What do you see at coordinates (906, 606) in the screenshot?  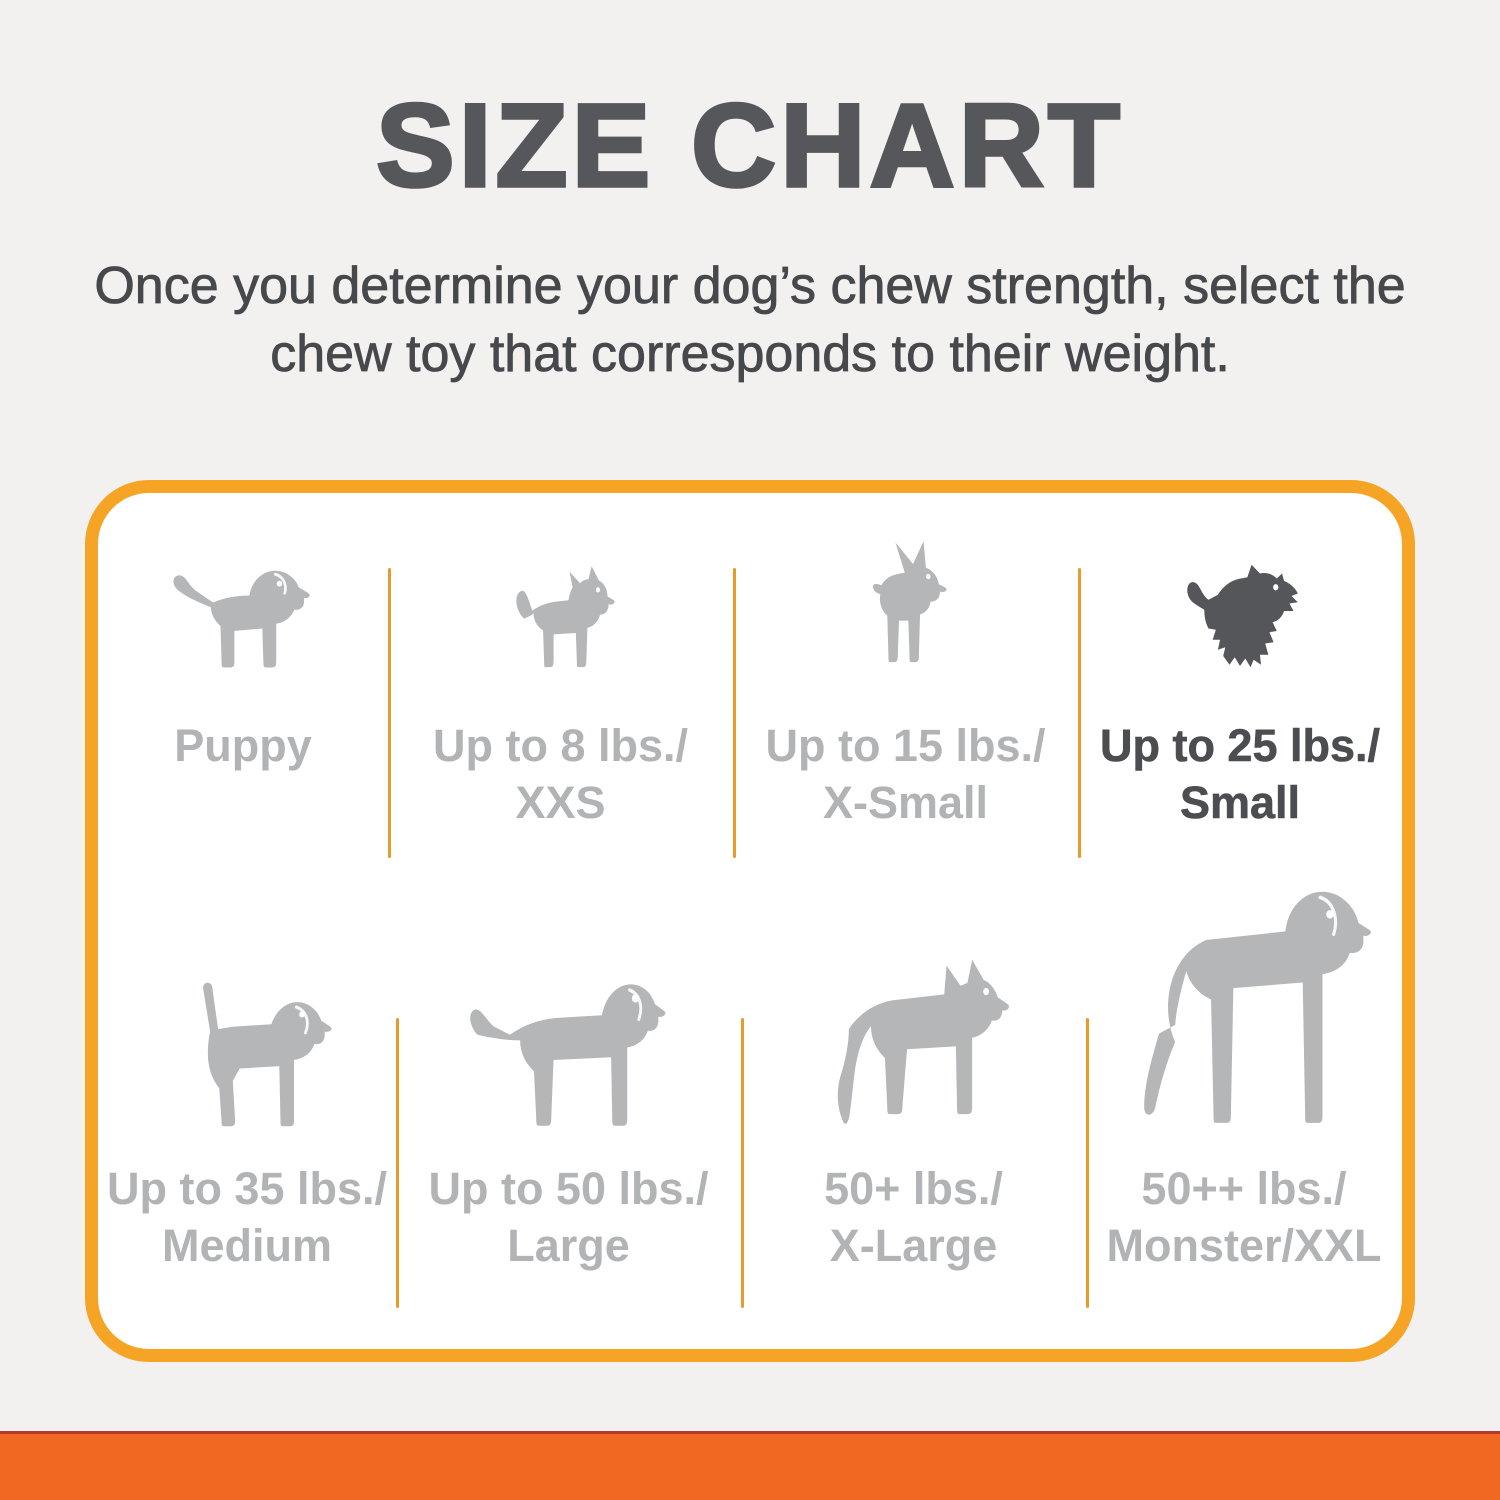 I see `xsmall-dog-icon` at bounding box center [906, 606].